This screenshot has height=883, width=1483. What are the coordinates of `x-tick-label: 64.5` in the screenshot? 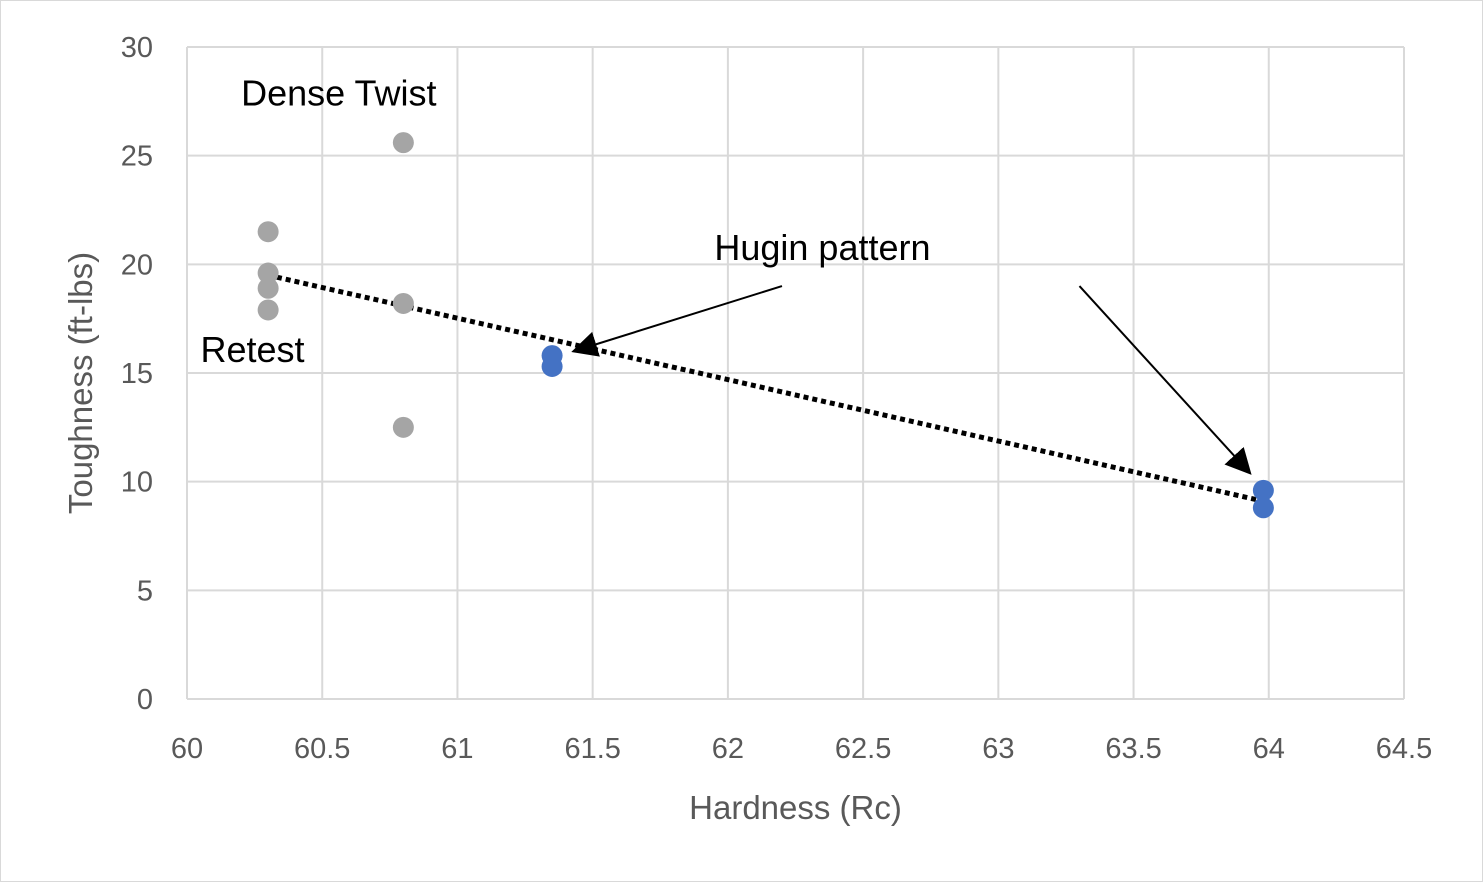 It's located at (1404, 749).